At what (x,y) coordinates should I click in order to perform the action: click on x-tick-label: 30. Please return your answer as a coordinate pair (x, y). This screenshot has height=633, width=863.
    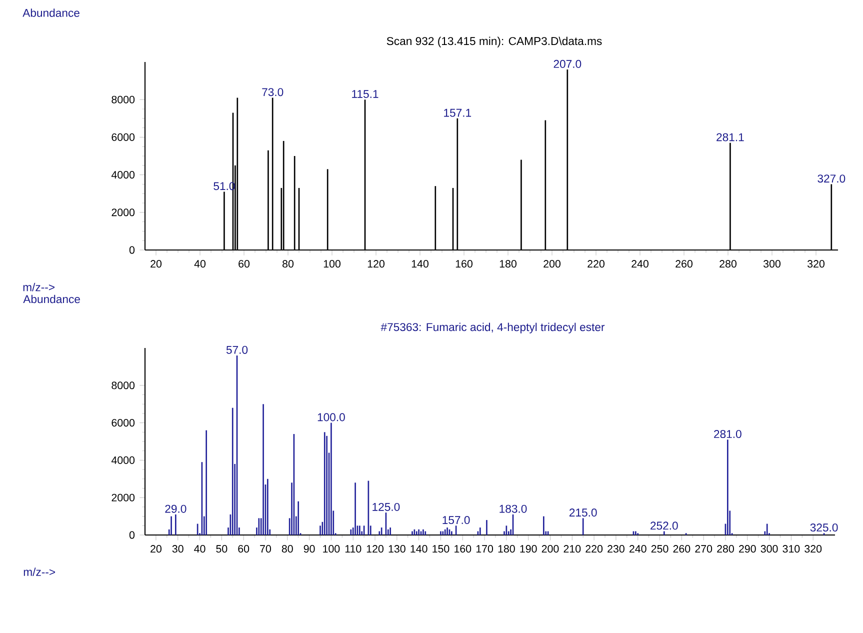
    Looking at the image, I should click on (178, 549).